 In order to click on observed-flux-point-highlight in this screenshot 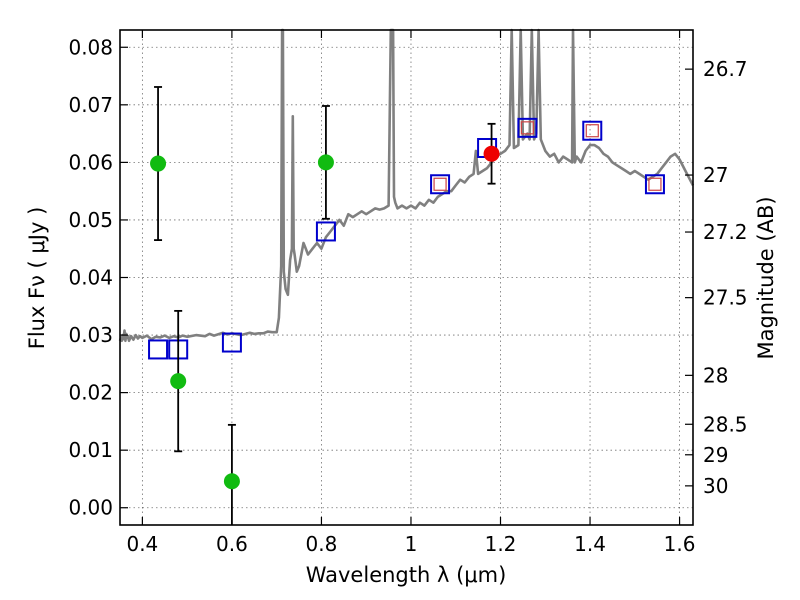, I will do `click(491, 153)`.